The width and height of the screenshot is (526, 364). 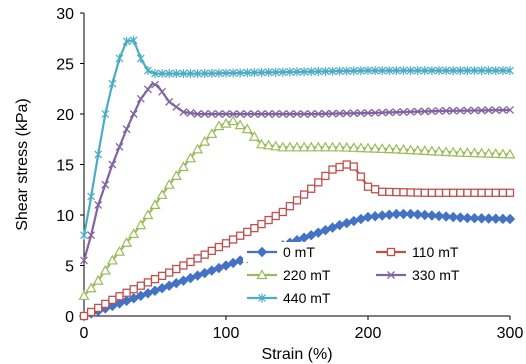 What do you see at coordinates (69, 267) in the screenshot?
I see `y-tick-label: 5` at bounding box center [69, 267].